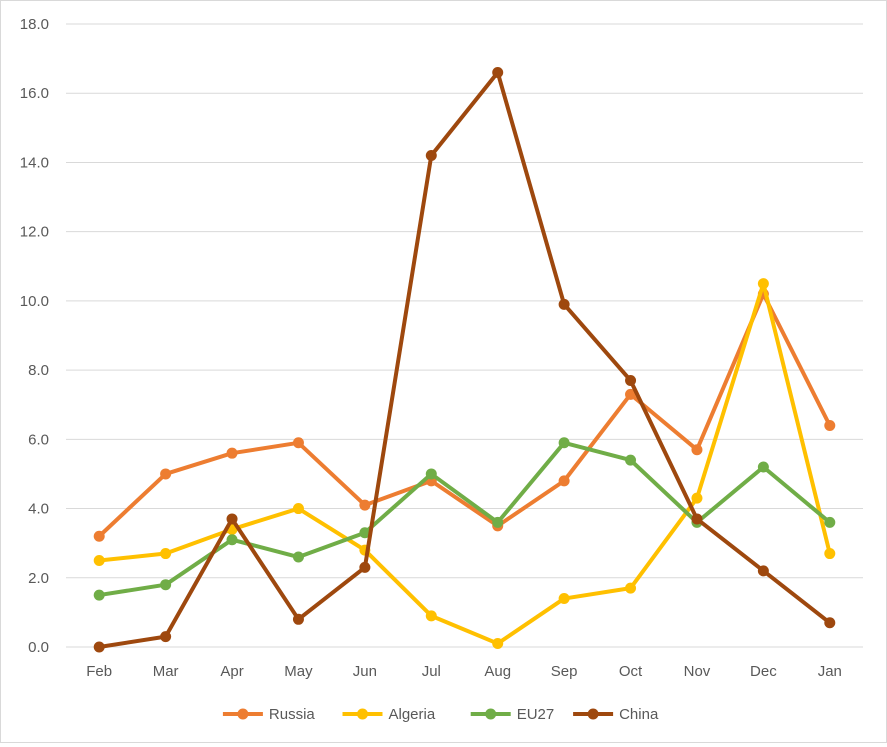 The image size is (887, 747). I want to click on legend-label-eu27: EU27, so click(536, 714).